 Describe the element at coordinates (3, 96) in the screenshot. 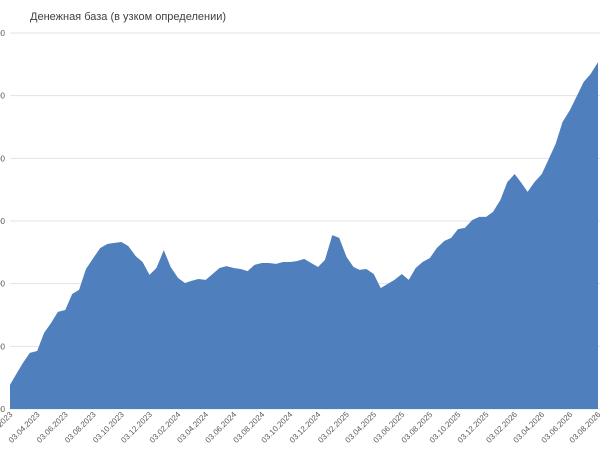

I see `y-tick-label: 22000` at that location.